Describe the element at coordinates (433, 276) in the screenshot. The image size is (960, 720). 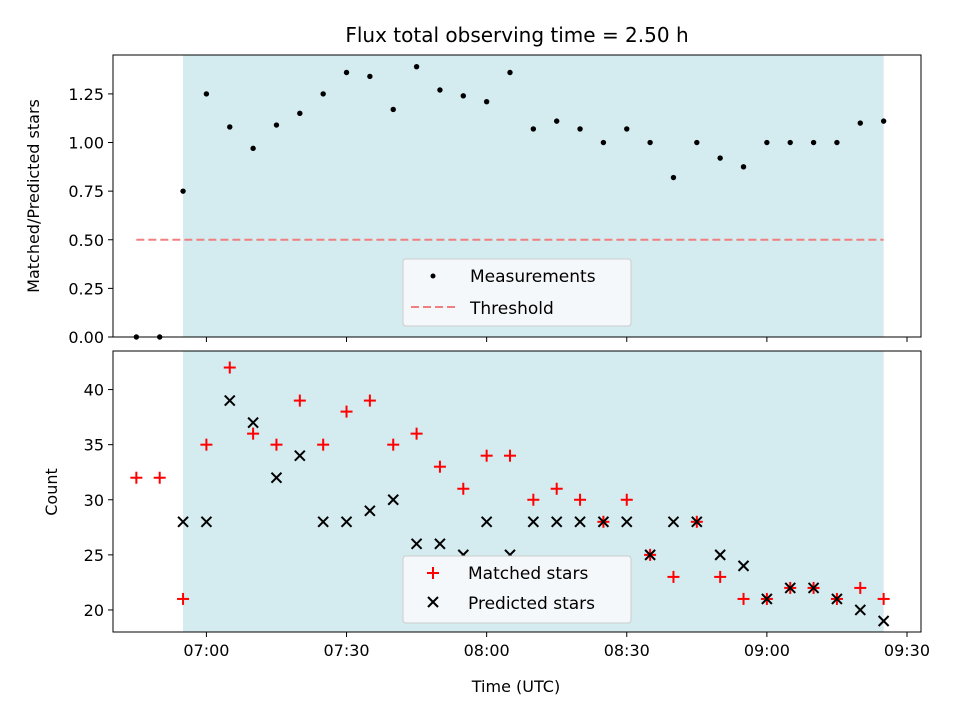
I see `legend-measurements-marker` at that location.